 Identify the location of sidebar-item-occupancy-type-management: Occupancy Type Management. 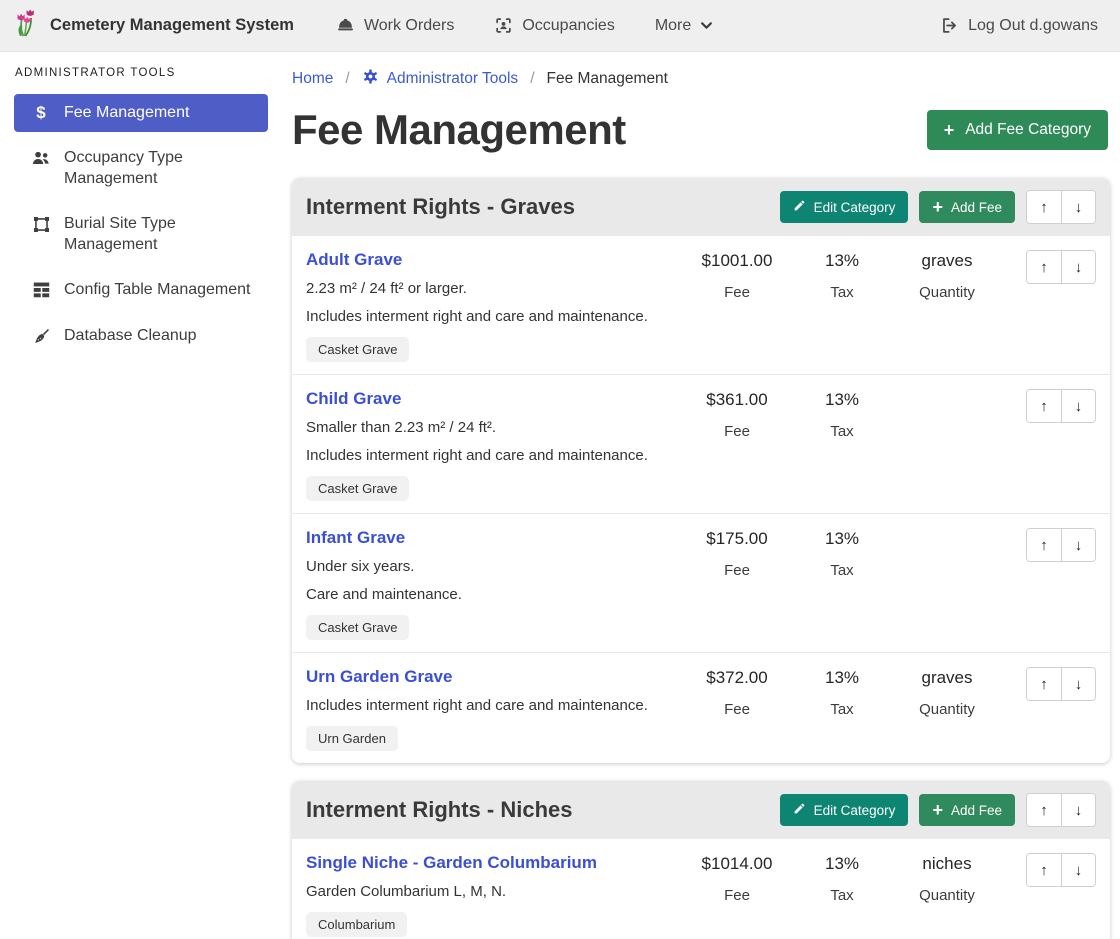
(141, 168).